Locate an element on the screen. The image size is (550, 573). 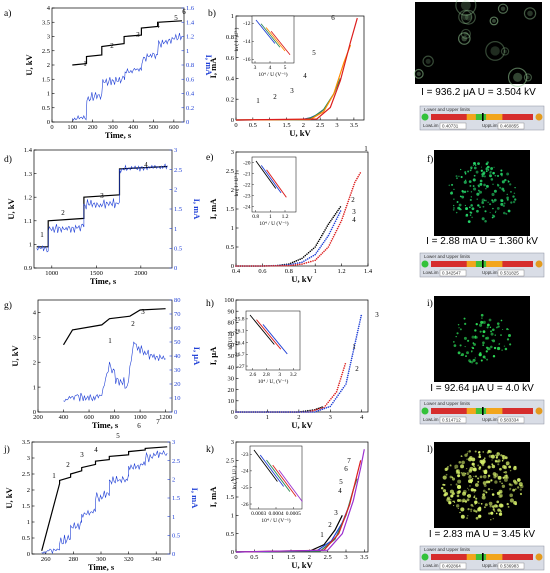
step-label: 5 is located at coordinates (118, 436).